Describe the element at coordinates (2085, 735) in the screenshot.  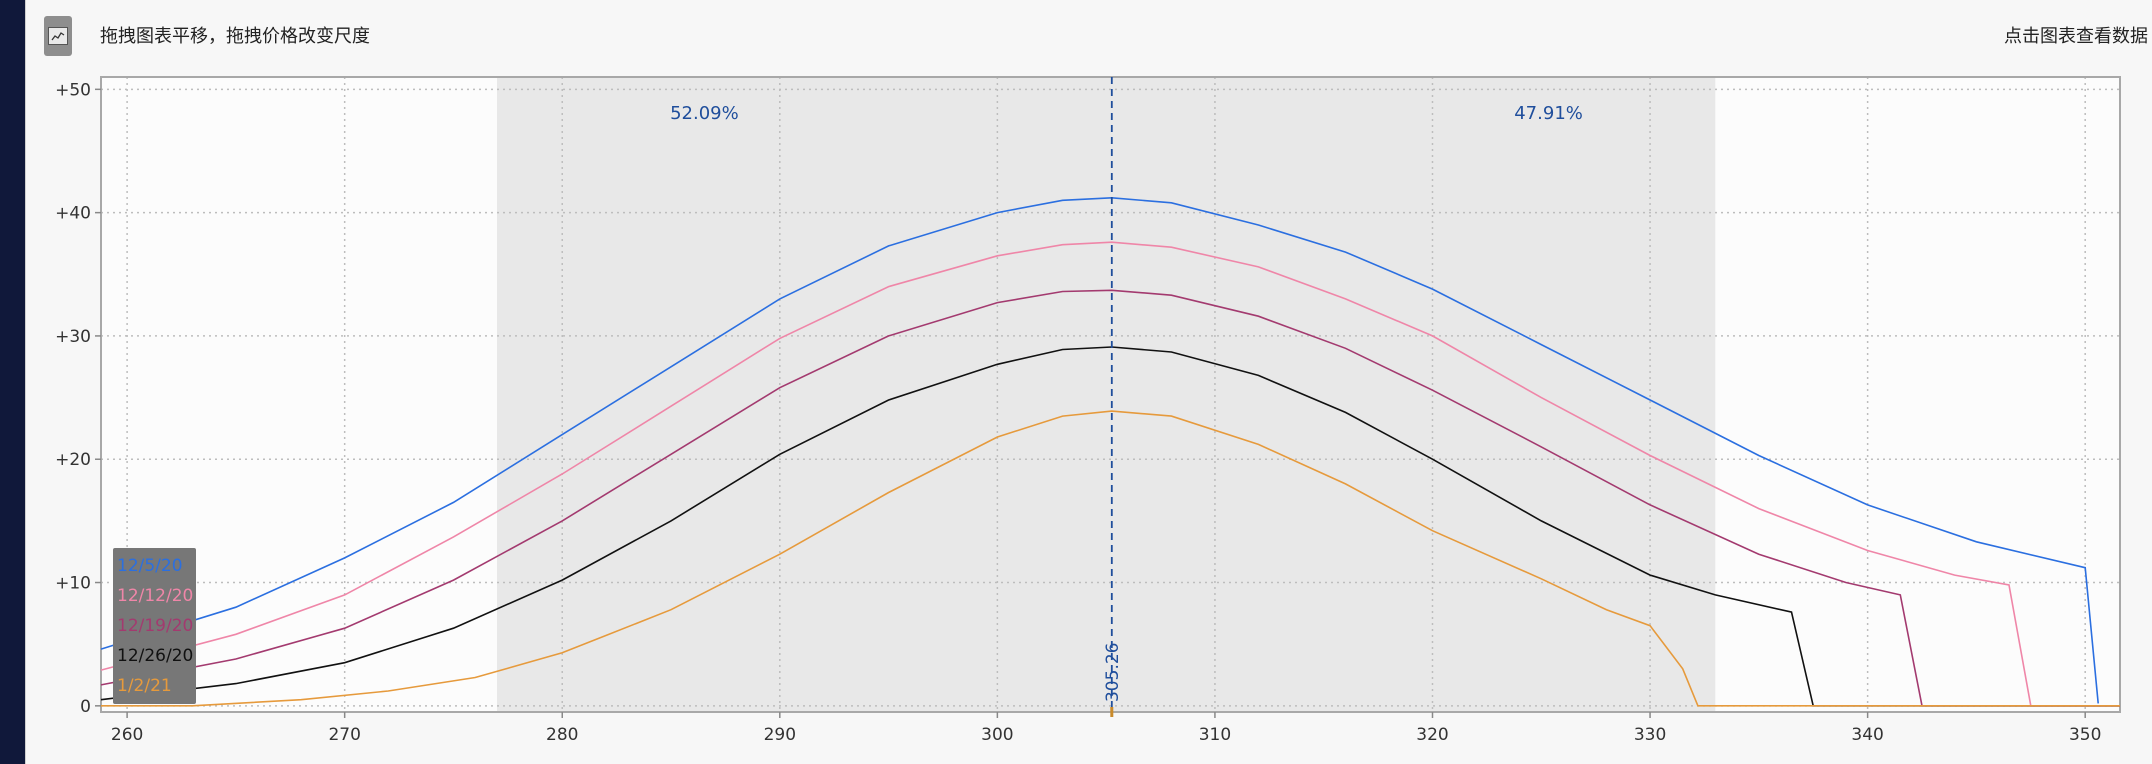
I see `x-tick-label: 350` at that location.